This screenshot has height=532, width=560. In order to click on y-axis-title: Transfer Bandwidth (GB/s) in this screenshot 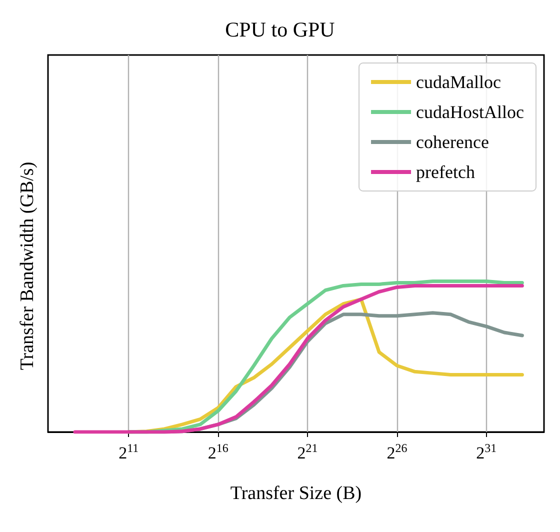, I will do `click(27, 266)`.